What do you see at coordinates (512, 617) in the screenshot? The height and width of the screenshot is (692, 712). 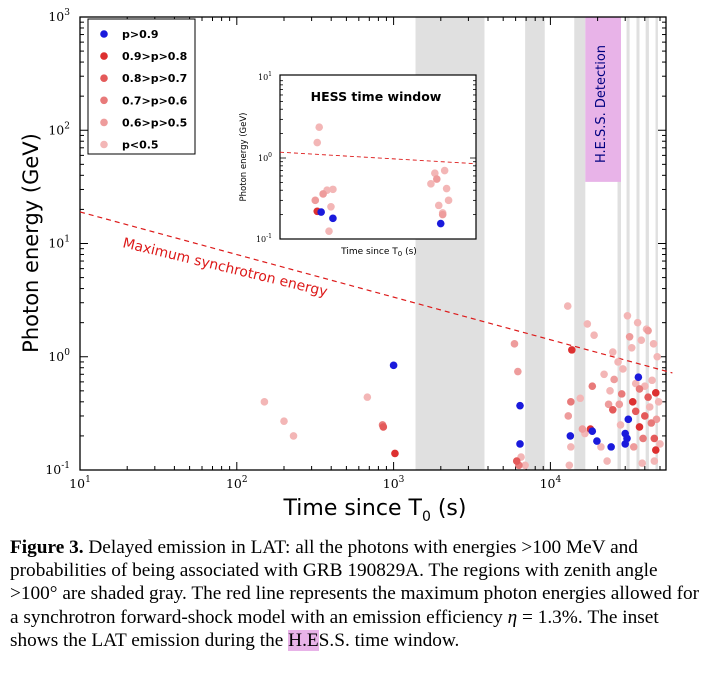 I see `caption-eta-symbol: η` at bounding box center [512, 617].